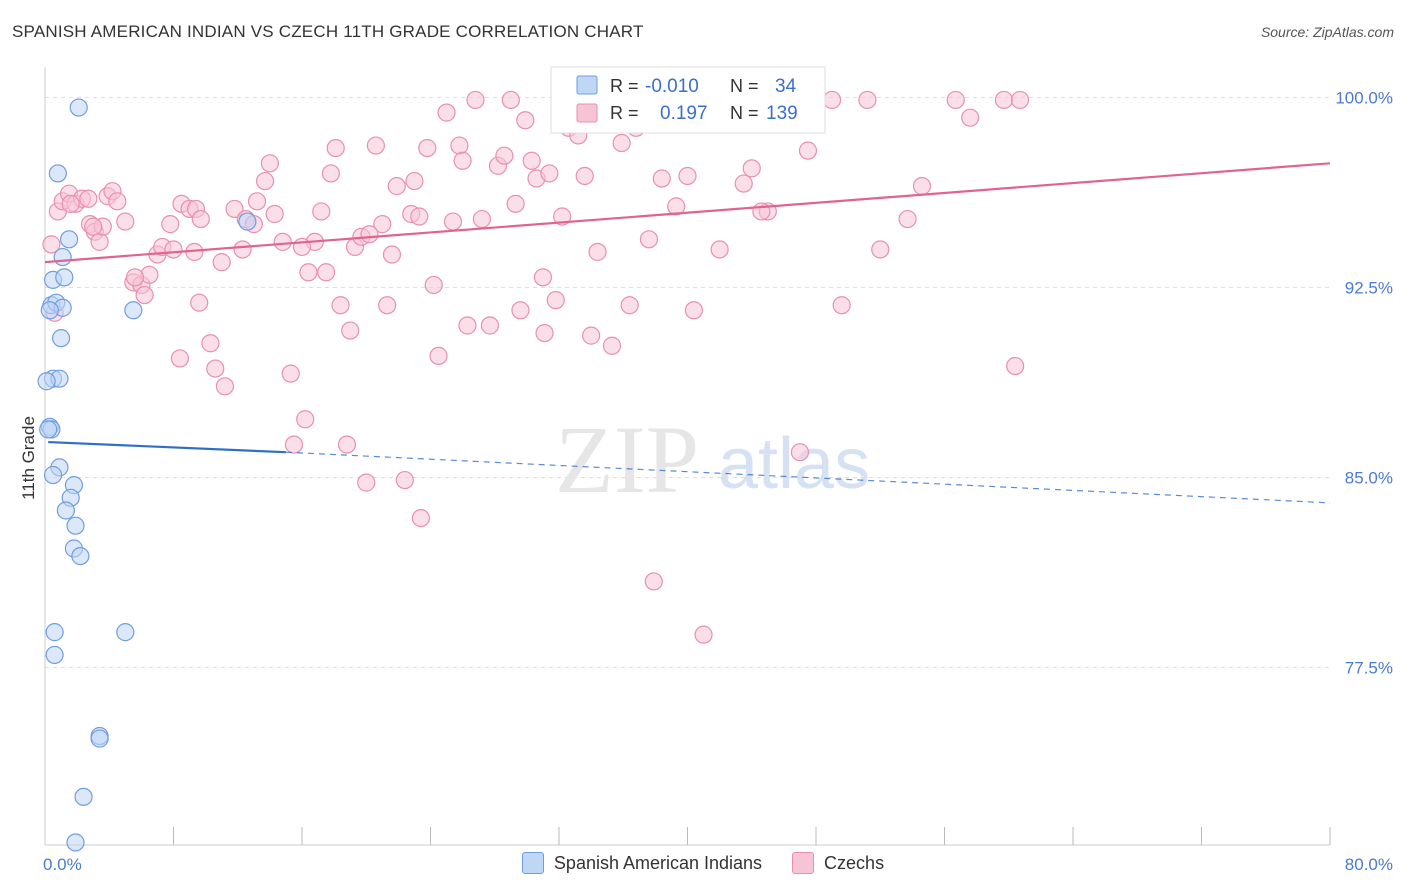  I want to click on source-label: Source: ZipAtlas.com, so click(1327, 32).